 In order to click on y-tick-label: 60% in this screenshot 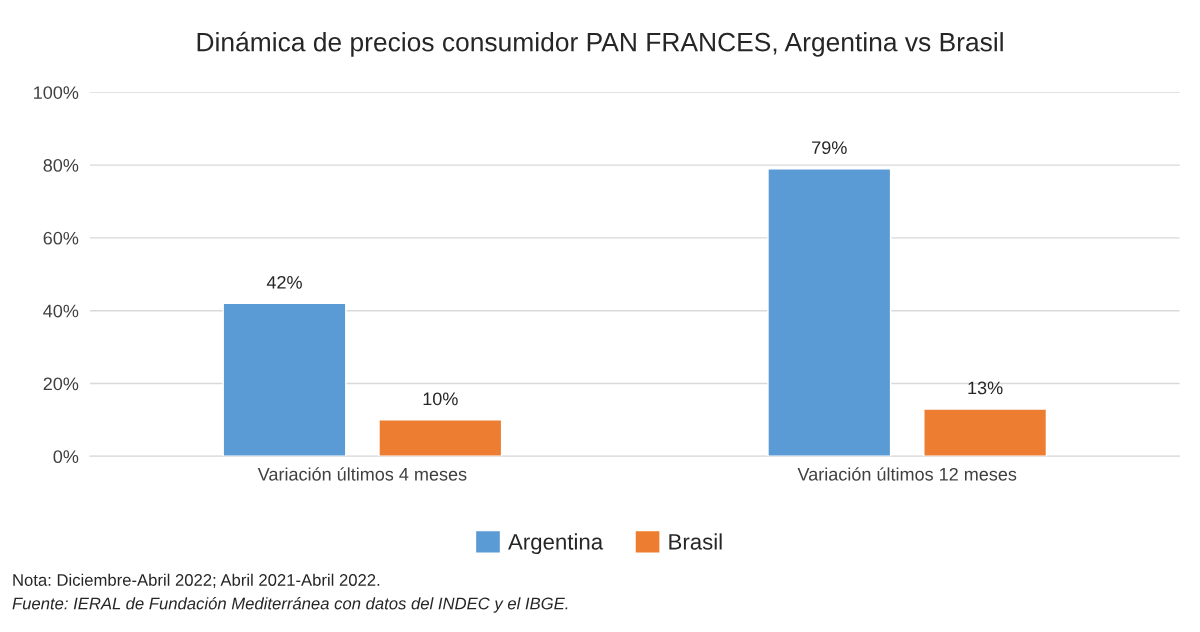, I will do `click(61, 238)`.